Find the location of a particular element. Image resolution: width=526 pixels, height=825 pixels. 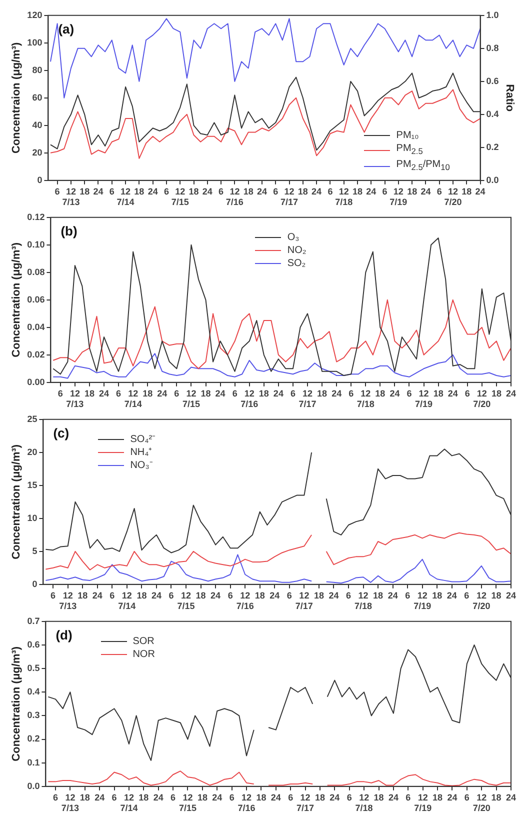

y-tick-label: 10 is located at coordinates (32, 517).